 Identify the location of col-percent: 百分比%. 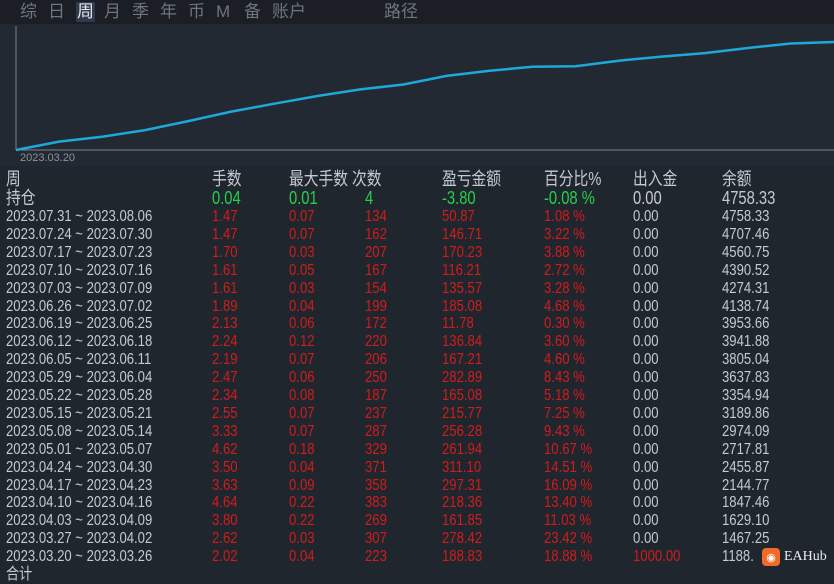
(573, 179).